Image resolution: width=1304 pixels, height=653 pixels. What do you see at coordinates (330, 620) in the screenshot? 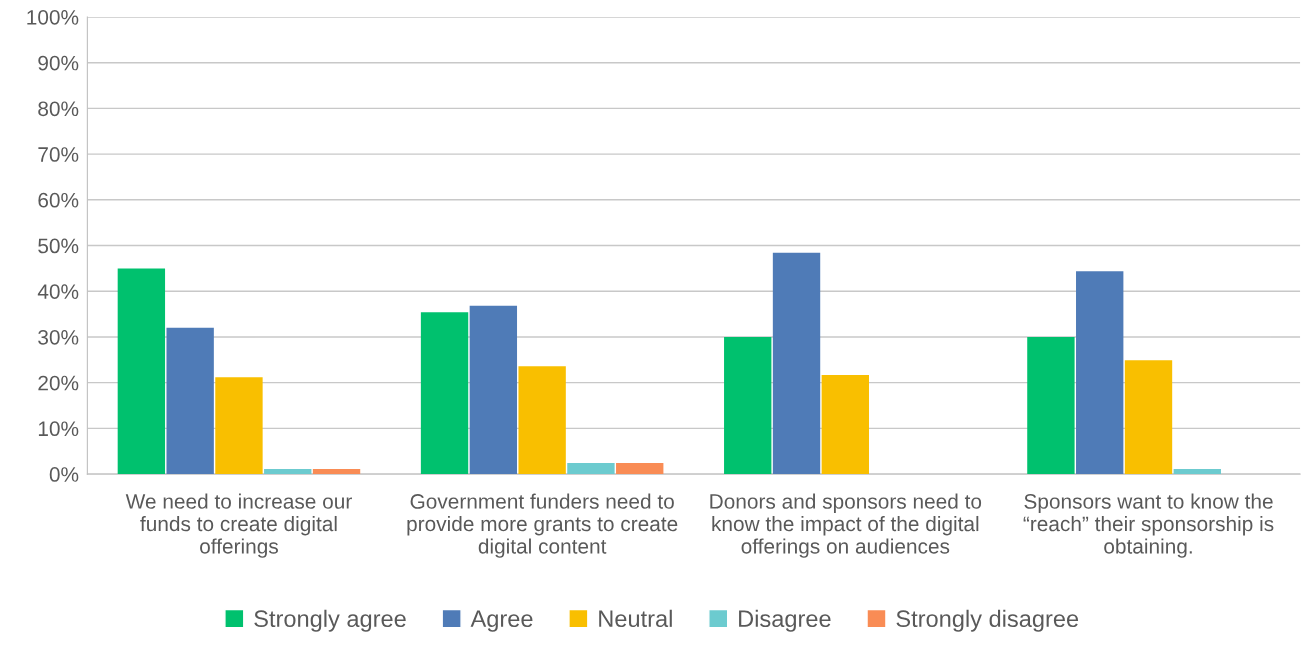
I see `legend-label: Strongly agree` at bounding box center [330, 620].